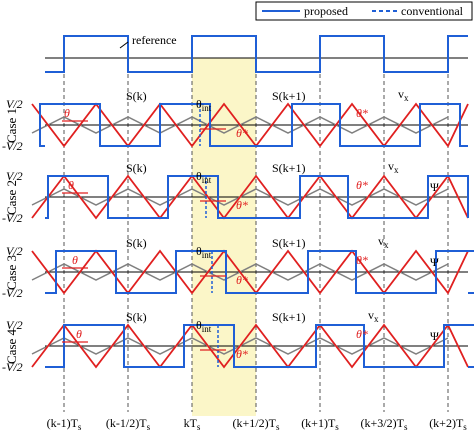 The image size is (474, 431). I want to click on legend-box, so click(364, 11).